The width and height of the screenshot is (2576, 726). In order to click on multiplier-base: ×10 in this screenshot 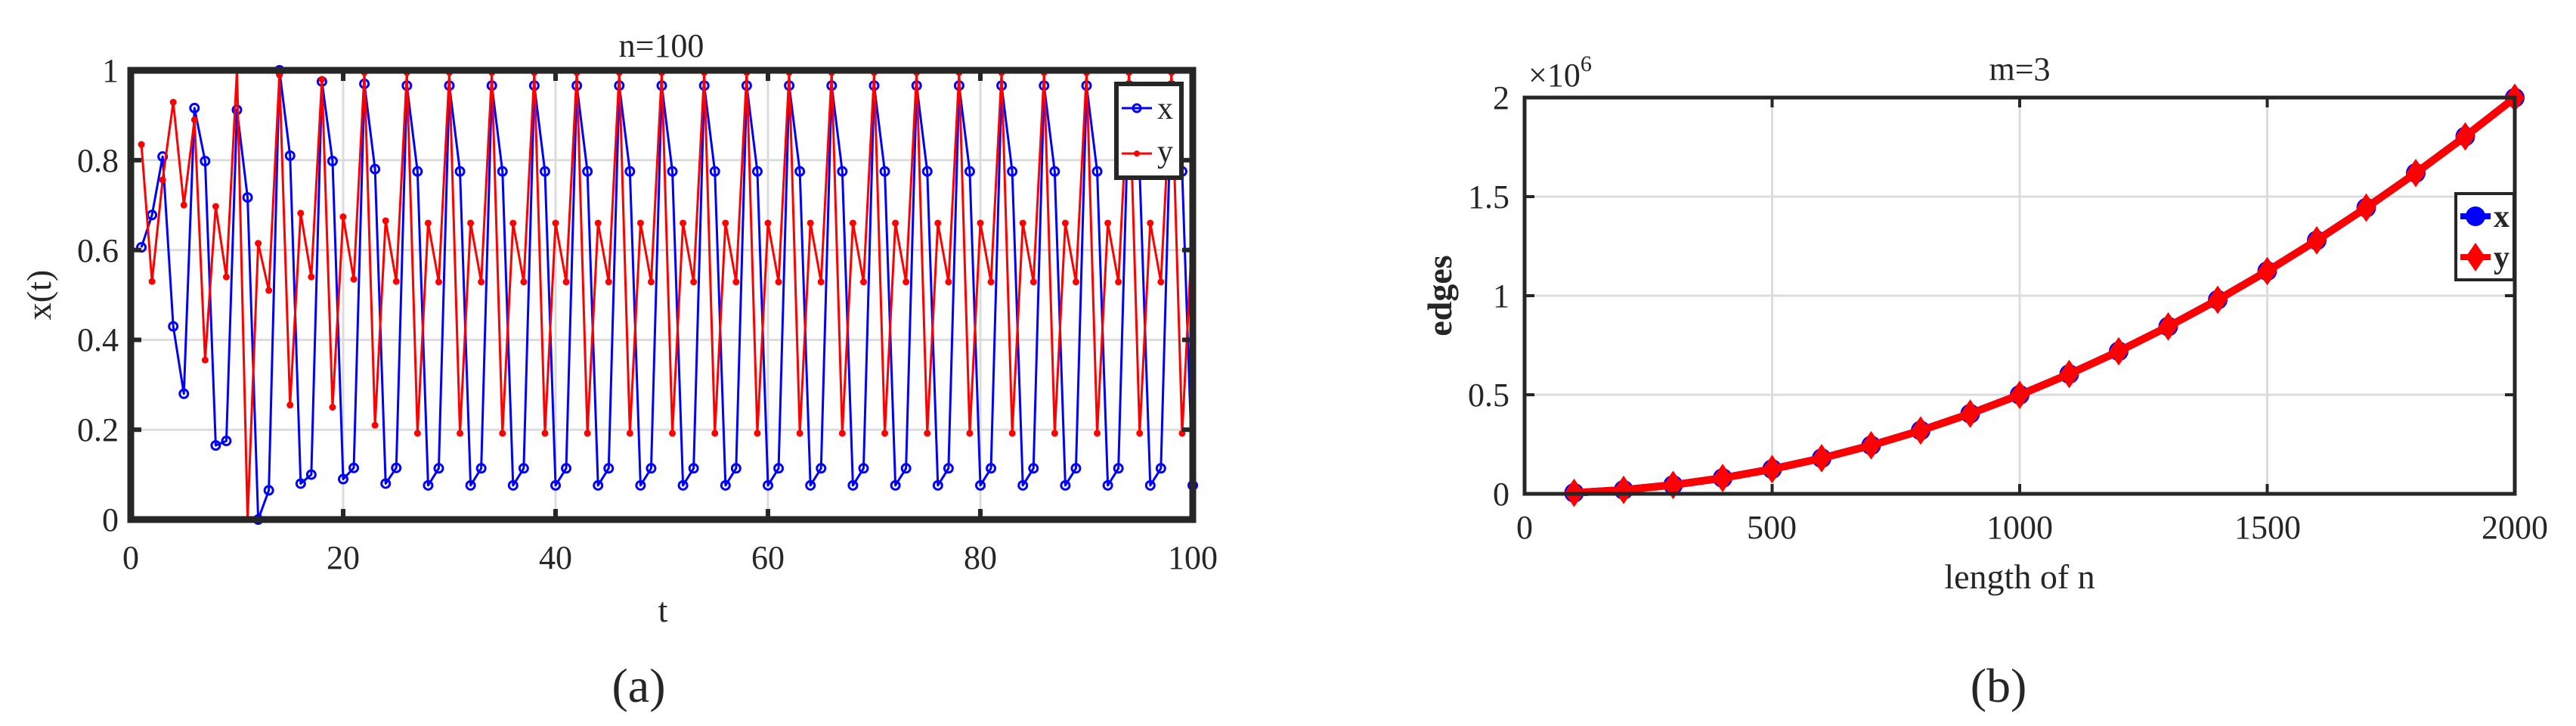, I will do `click(1554, 75)`.